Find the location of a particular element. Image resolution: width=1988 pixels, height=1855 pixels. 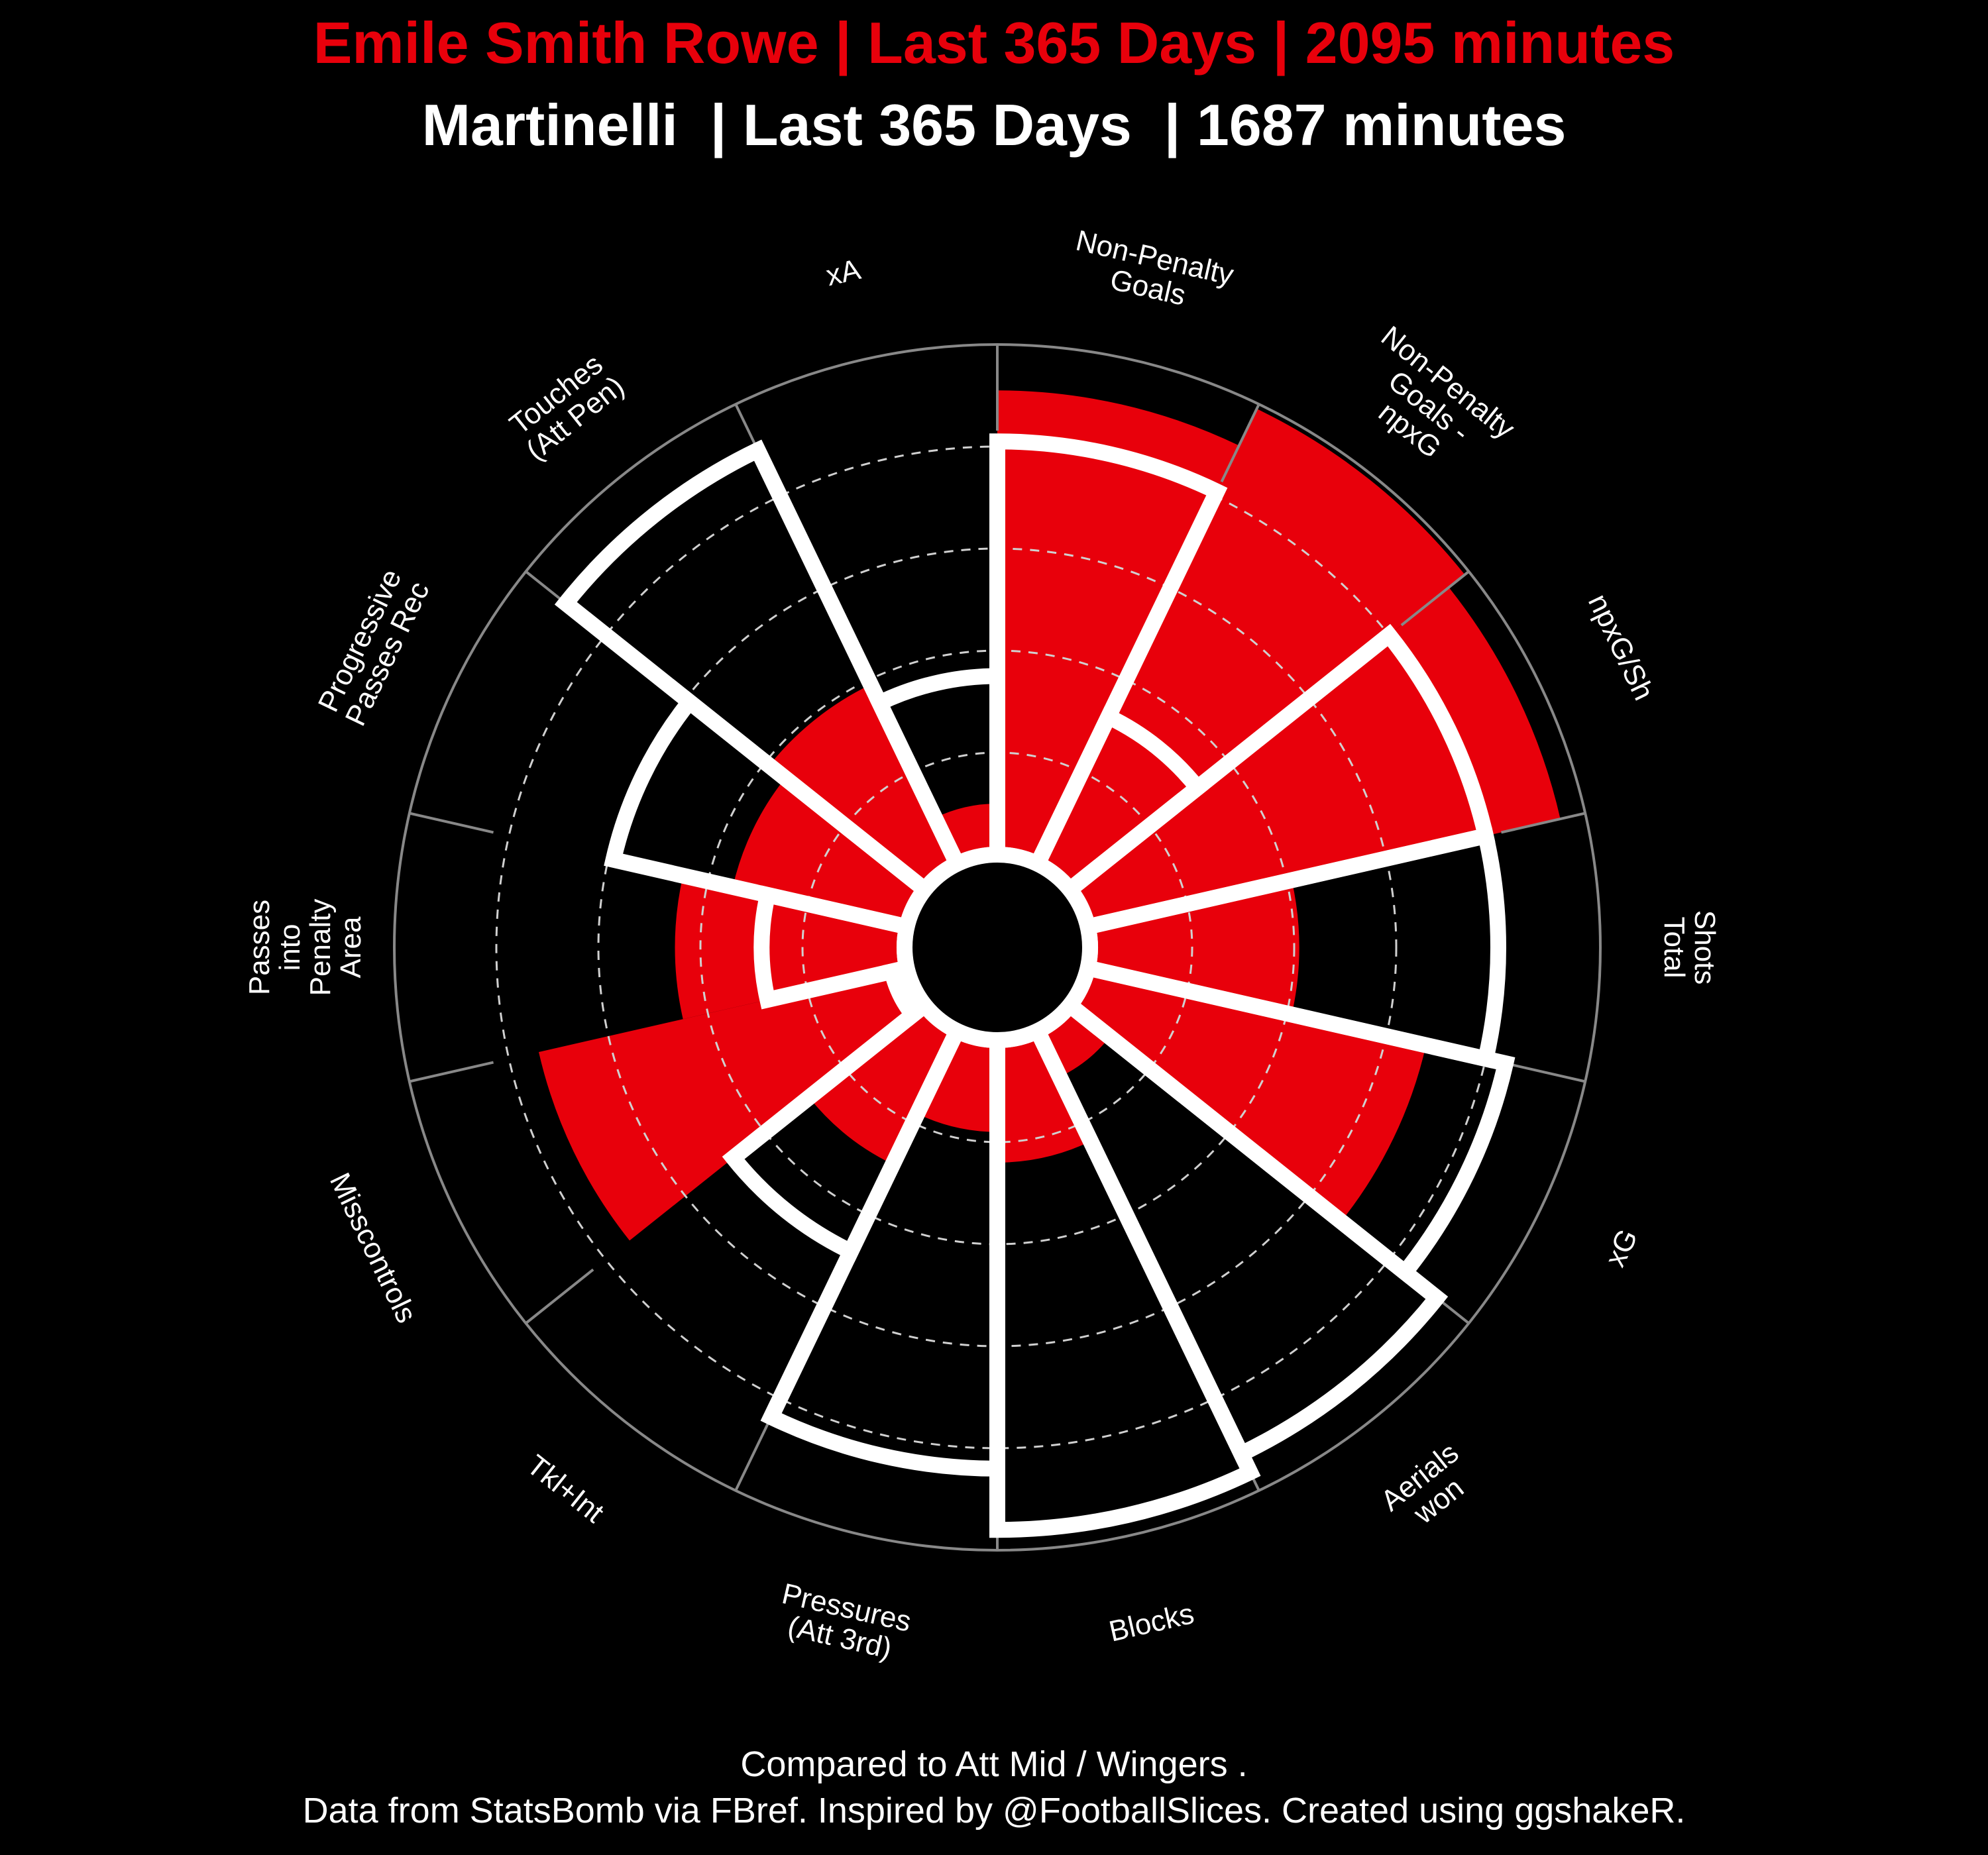

category-label-line: xG is located at coordinates (1622, 1248).